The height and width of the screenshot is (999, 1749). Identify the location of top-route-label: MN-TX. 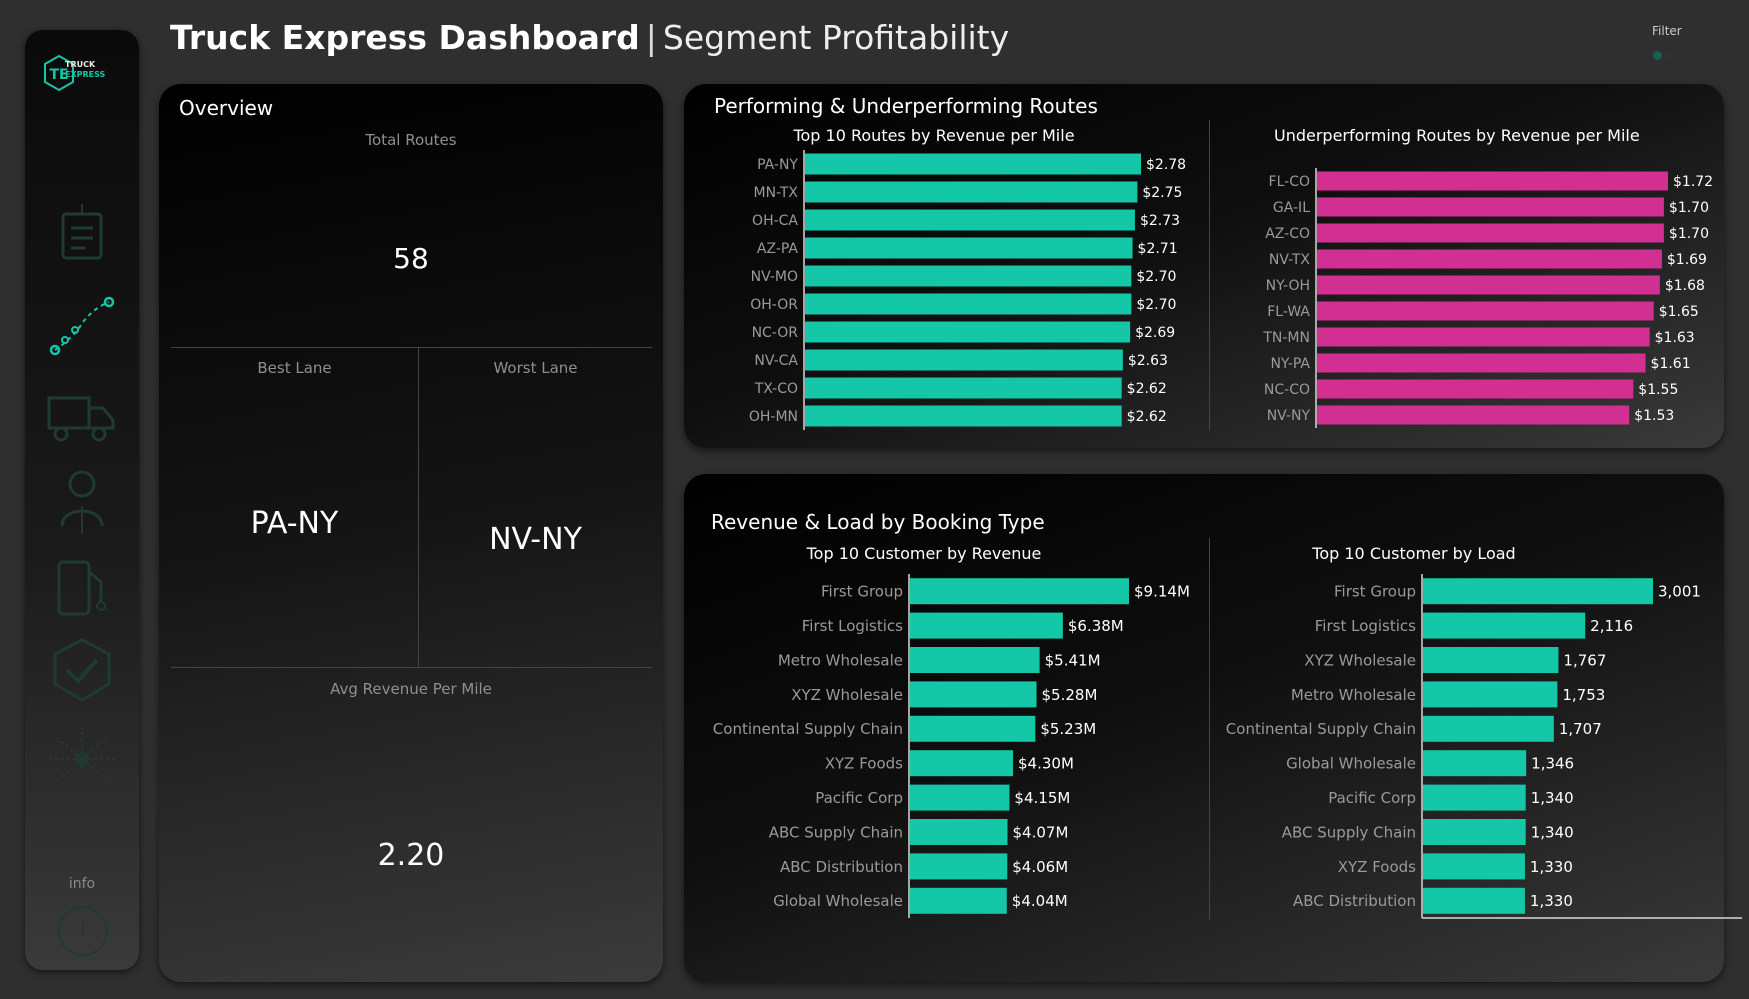
(776, 193).